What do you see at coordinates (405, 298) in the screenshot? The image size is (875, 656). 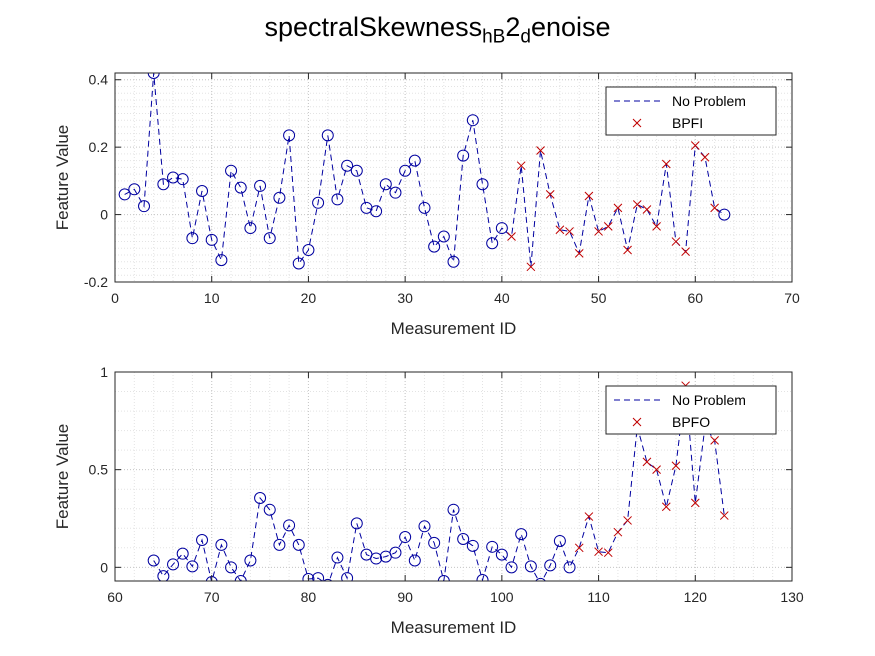 I see `x-tick-label: 30` at bounding box center [405, 298].